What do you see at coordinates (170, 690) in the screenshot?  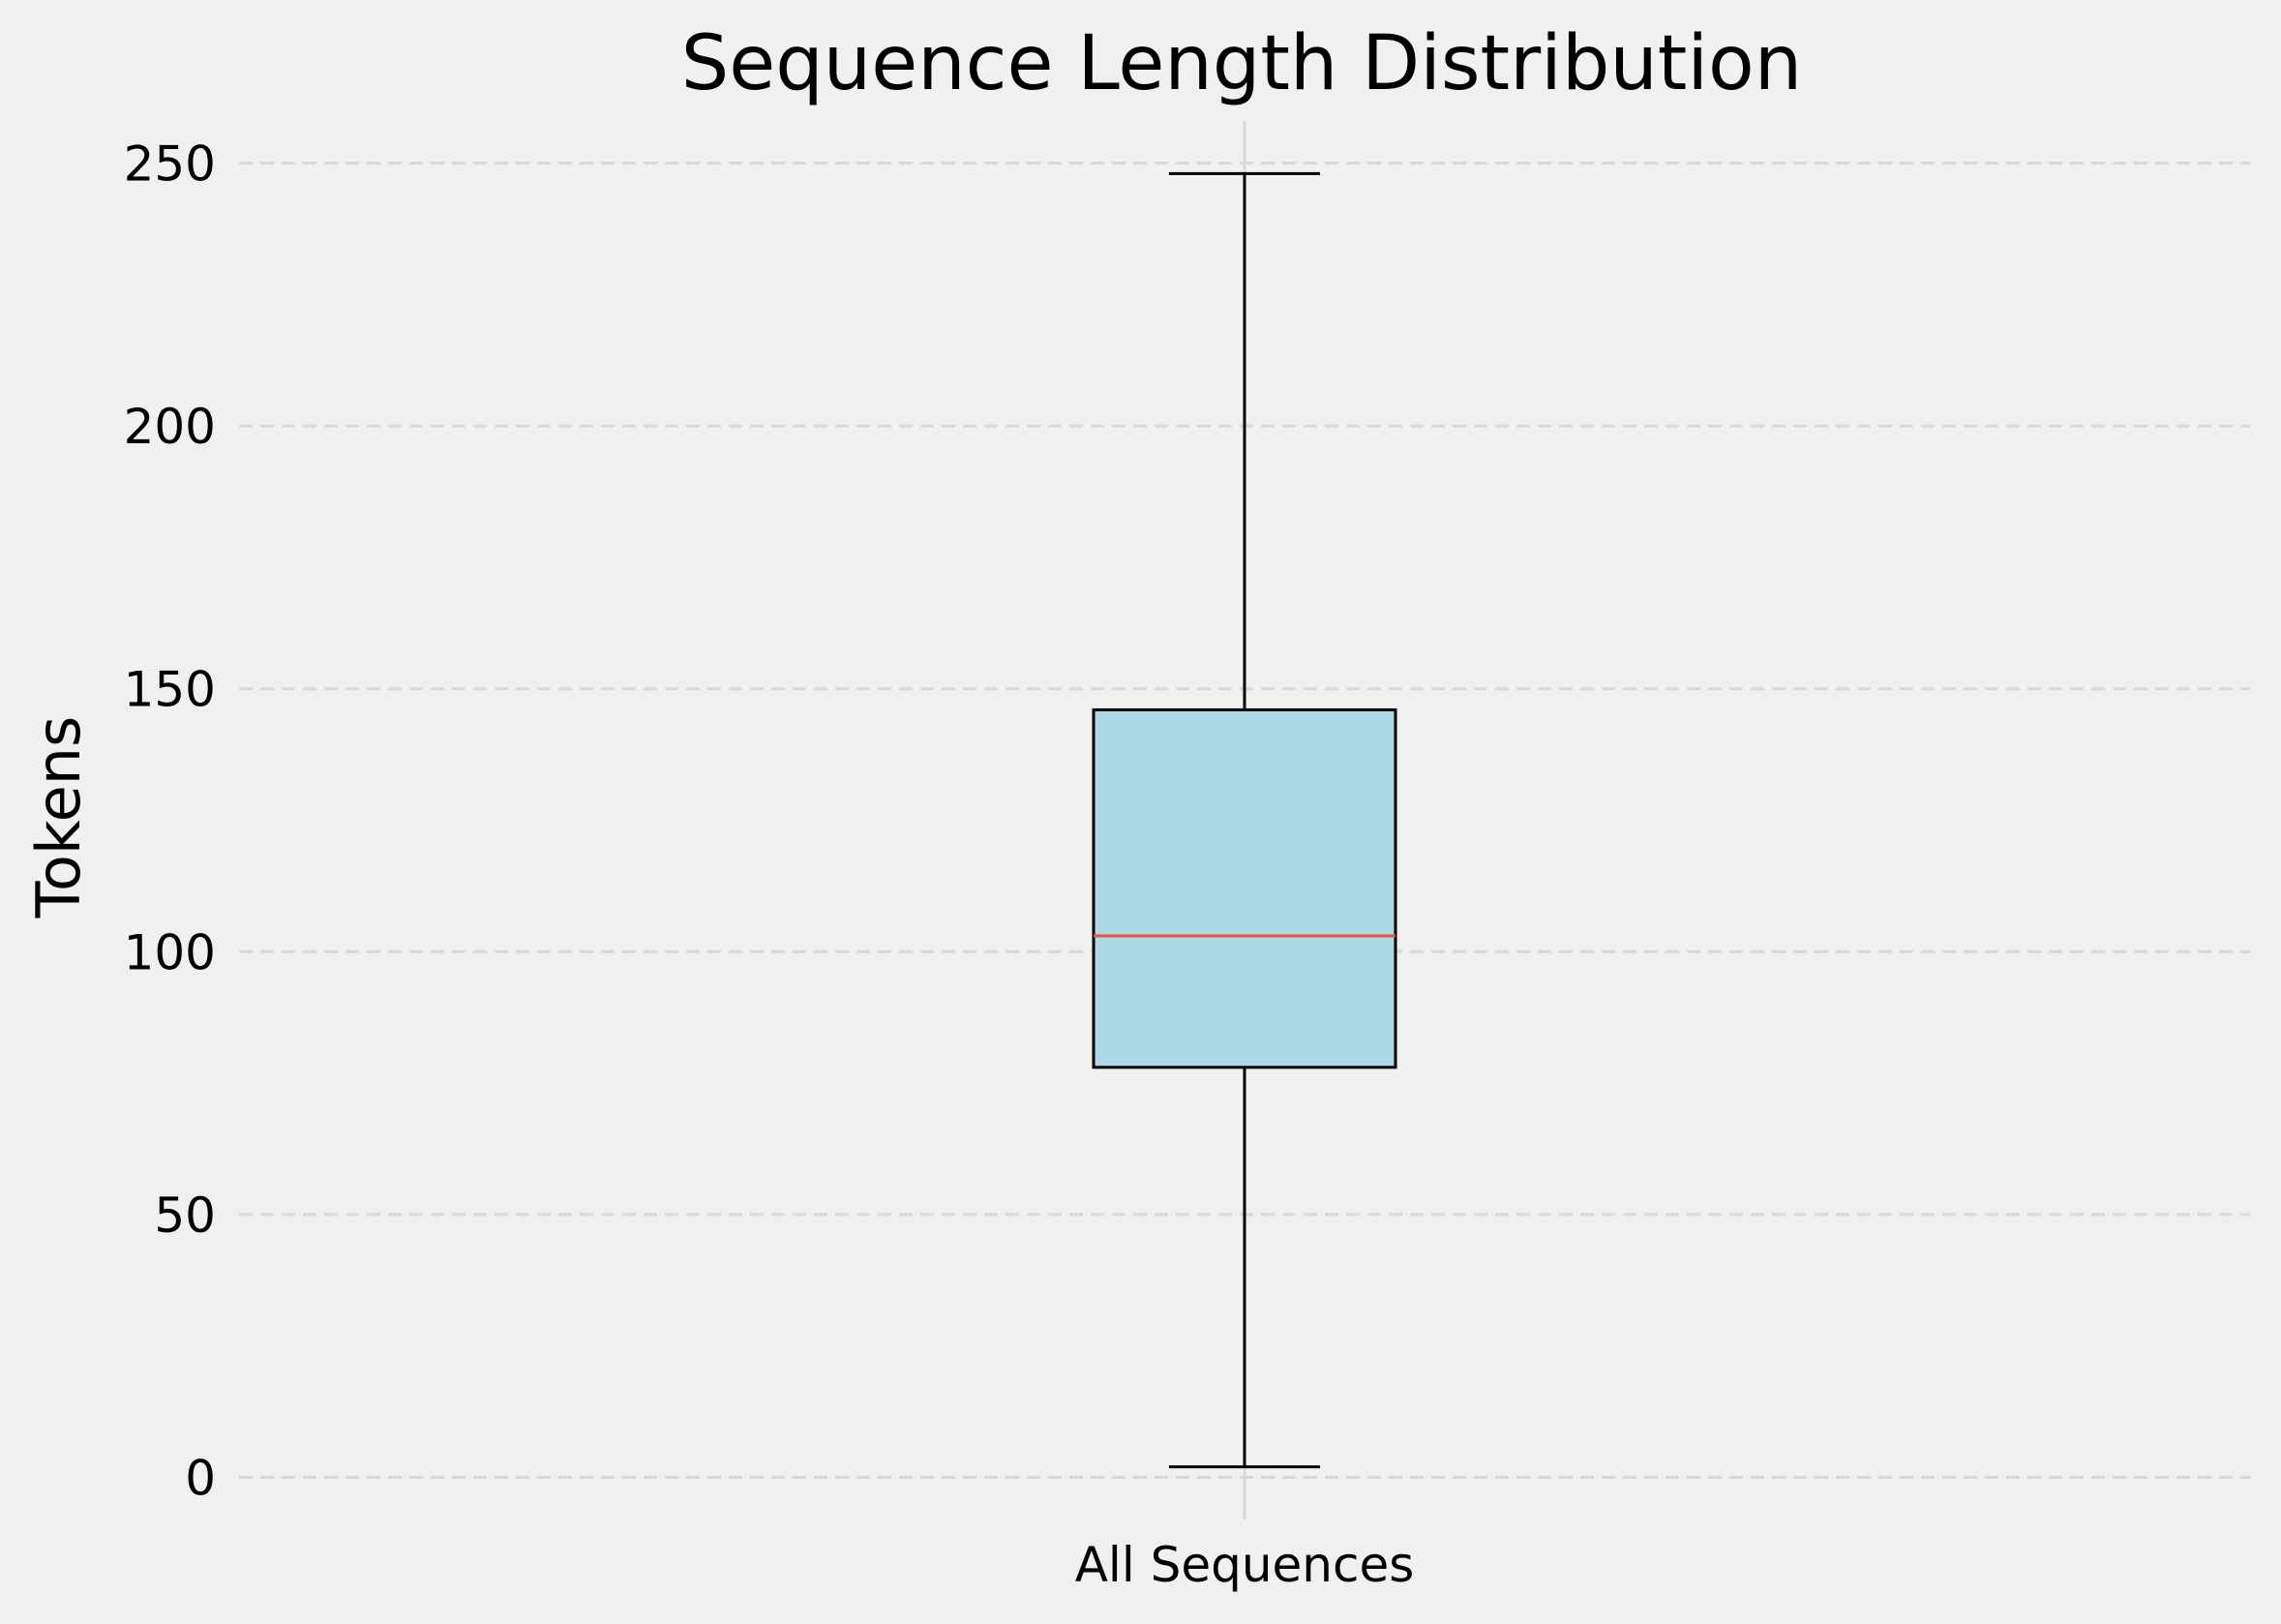 I see `y-tick-label: 150` at bounding box center [170, 690].